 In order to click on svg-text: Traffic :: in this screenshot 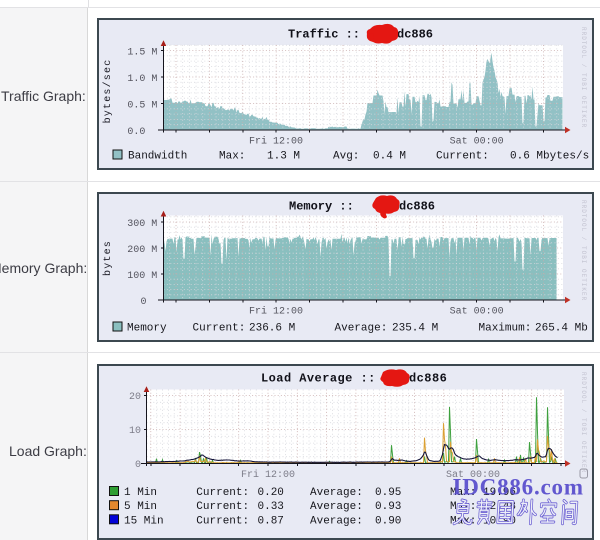, I will do `click(324, 35)`.